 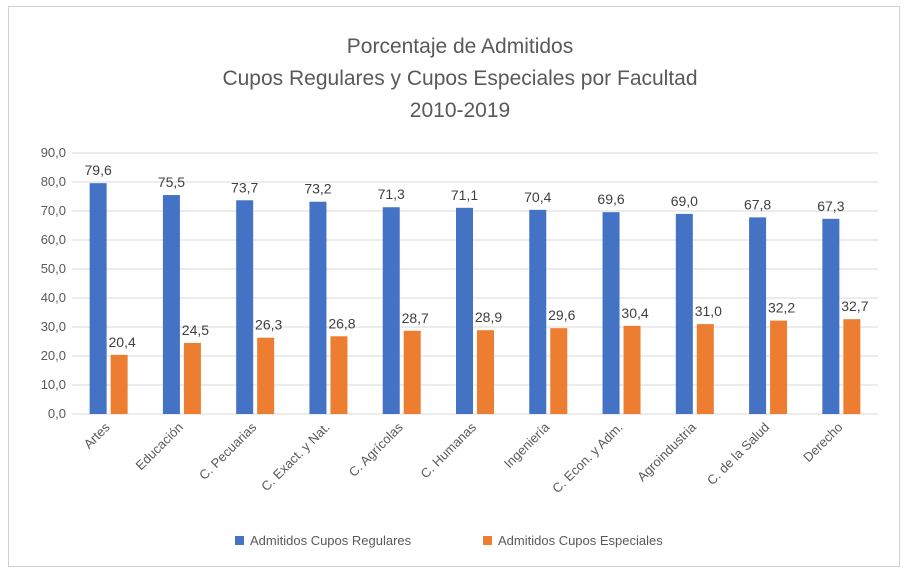 What do you see at coordinates (53, 326) in the screenshot?
I see `y-tick-label: 30,0` at bounding box center [53, 326].